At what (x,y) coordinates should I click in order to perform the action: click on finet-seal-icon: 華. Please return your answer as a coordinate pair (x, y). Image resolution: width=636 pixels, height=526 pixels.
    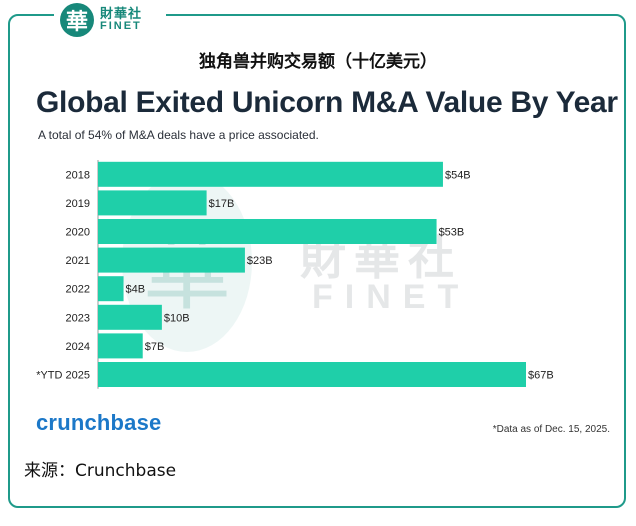
    Looking at the image, I should click on (77, 20).